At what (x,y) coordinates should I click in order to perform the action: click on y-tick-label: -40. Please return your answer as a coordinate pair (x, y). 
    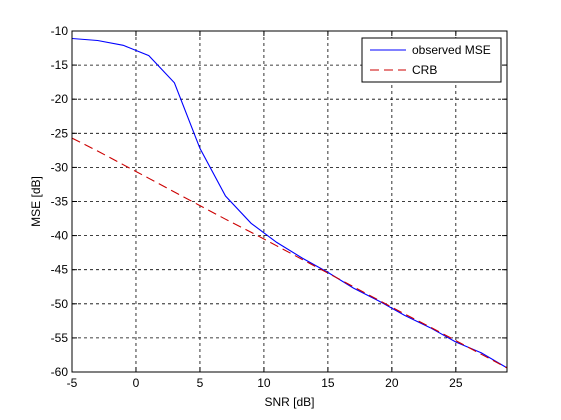
    Looking at the image, I should click on (60, 236).